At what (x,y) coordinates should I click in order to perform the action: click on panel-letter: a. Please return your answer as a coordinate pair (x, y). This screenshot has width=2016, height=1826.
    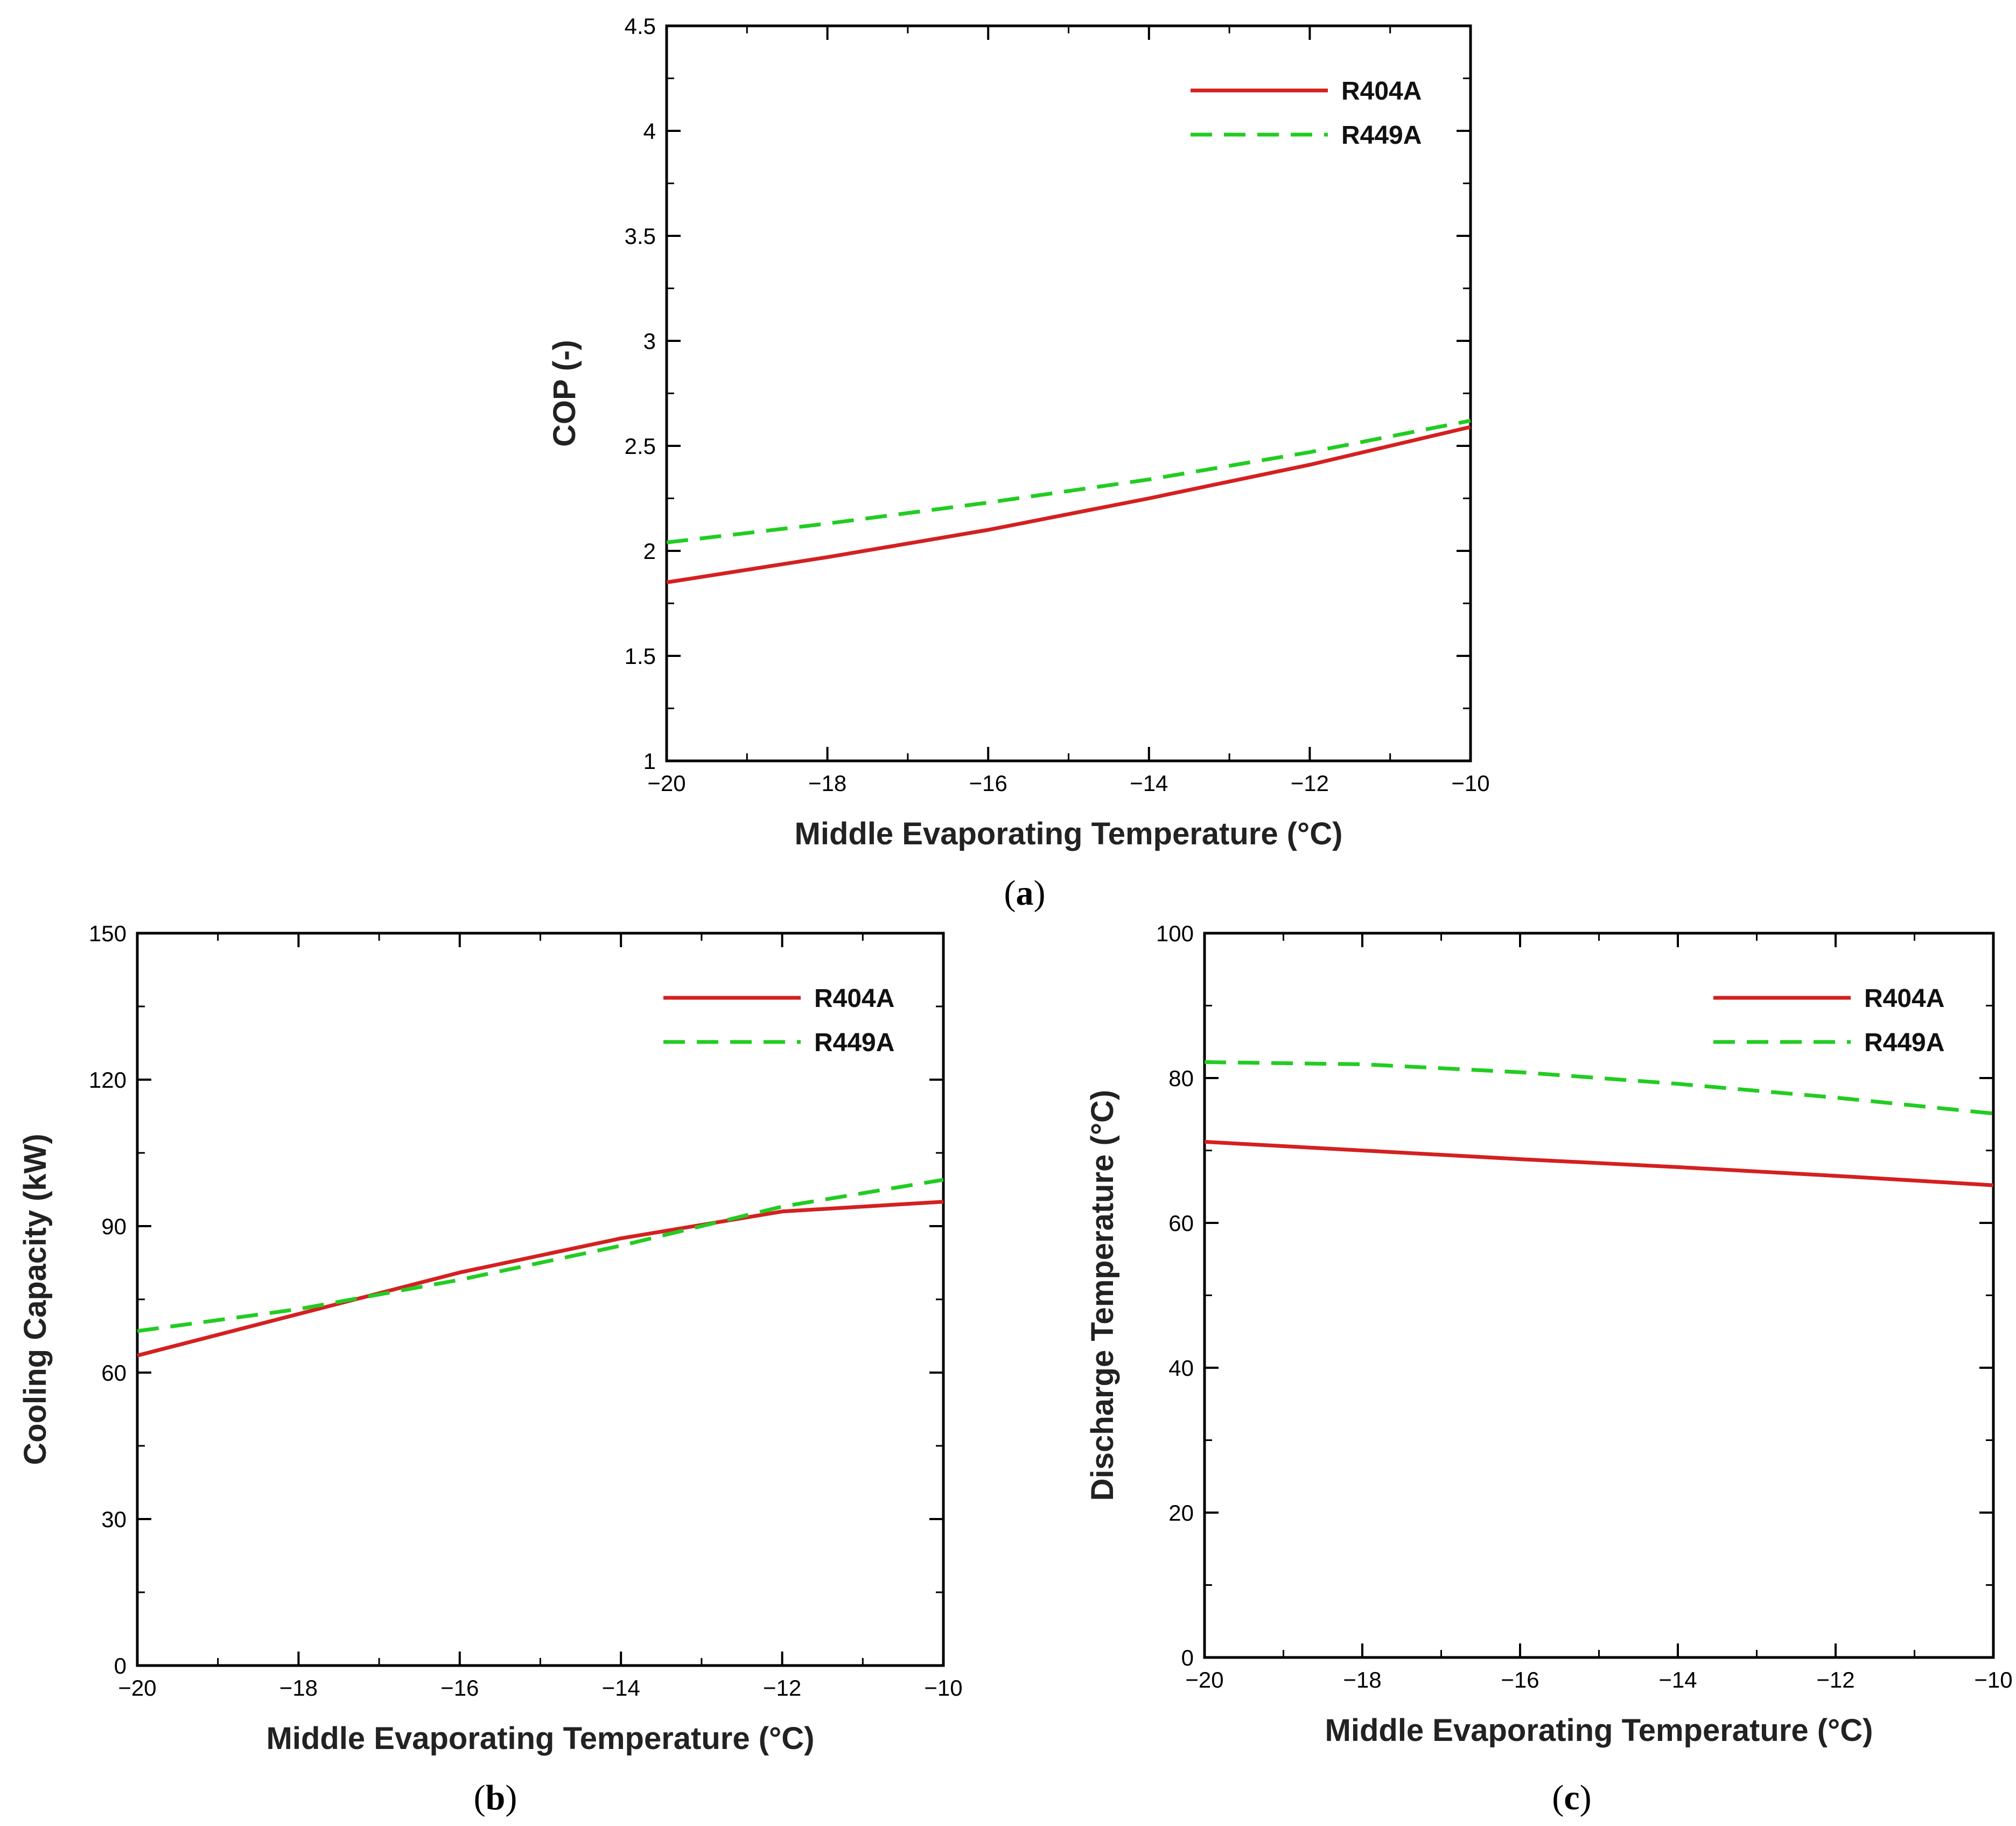
    Looking at the image, I should click on (1025, 893).